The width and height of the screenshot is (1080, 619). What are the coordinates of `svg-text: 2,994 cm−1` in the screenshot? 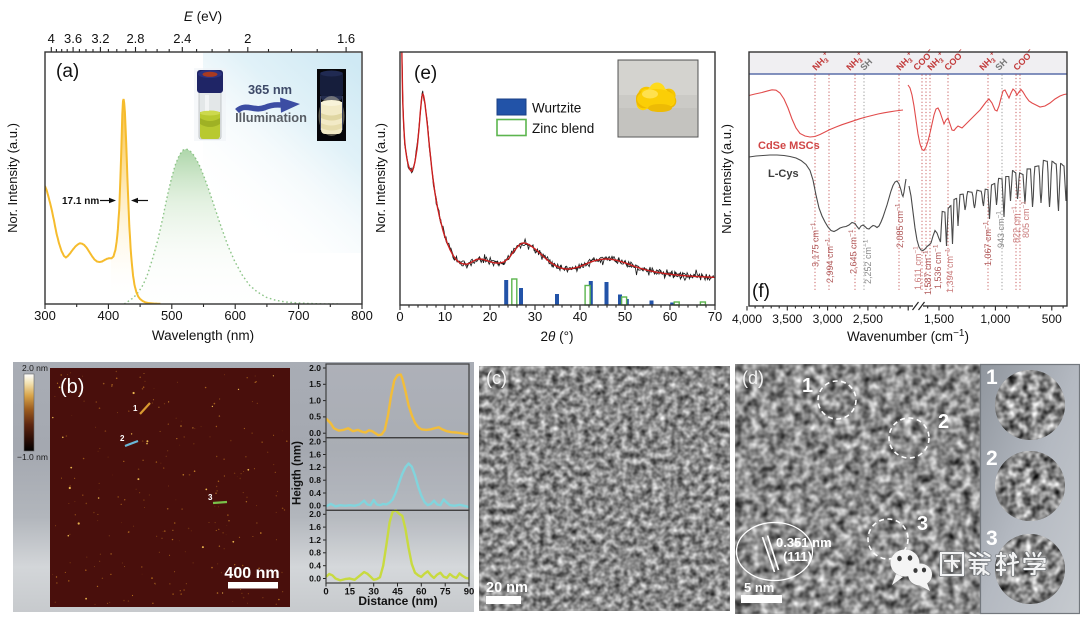 It's located at (830, 260).